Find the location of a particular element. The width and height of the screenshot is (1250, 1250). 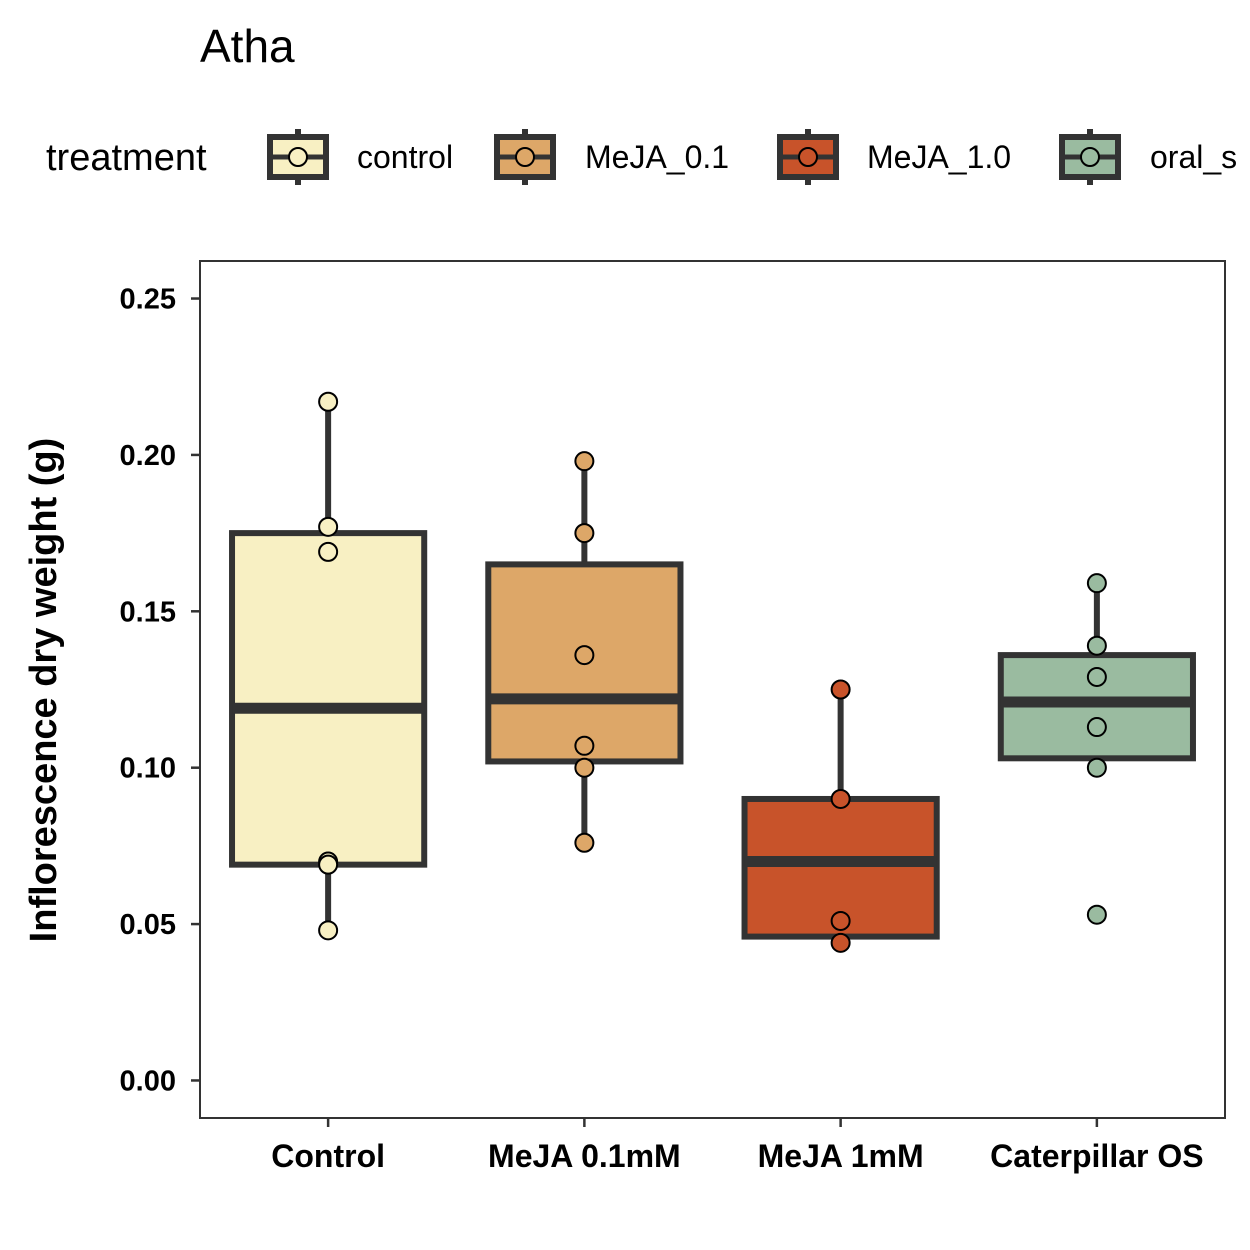

legend-title: treatment is located at coordinates (126, 158).